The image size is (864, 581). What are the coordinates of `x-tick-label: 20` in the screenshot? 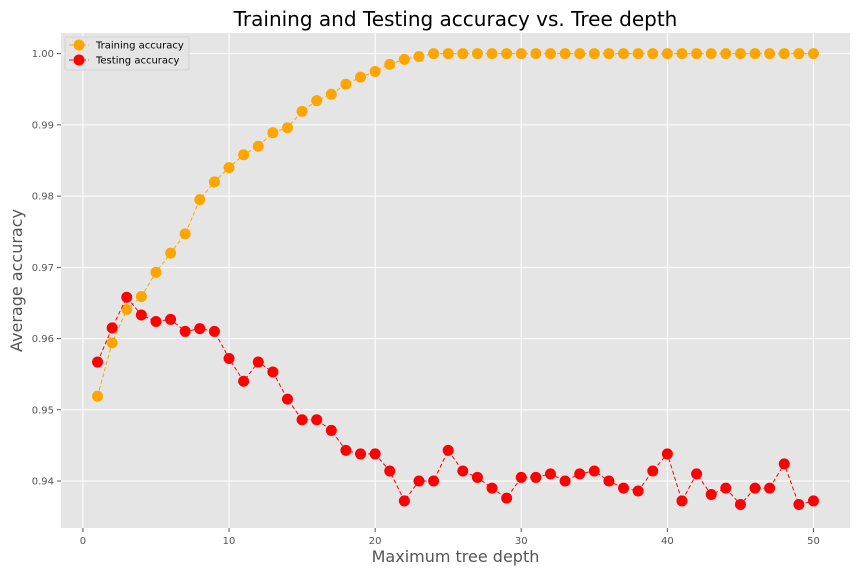 It's located at (375, 541).